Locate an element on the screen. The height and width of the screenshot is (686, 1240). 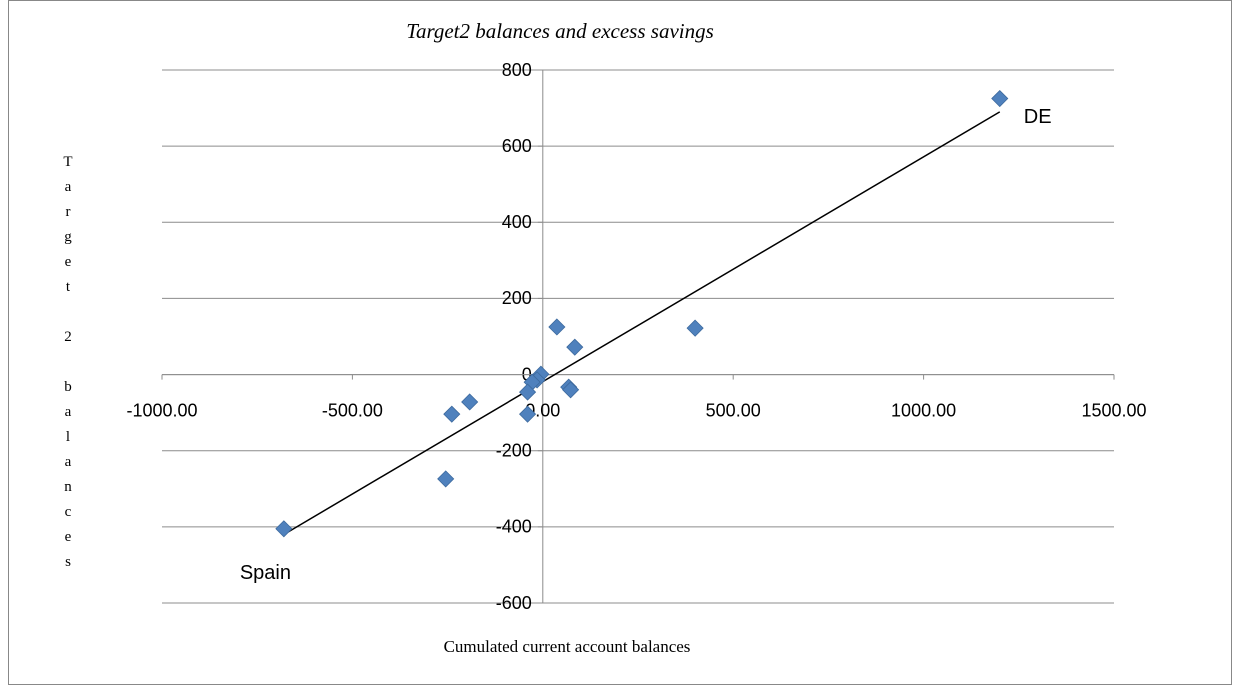
annotation: Spain is located at coordinates (265, 573).